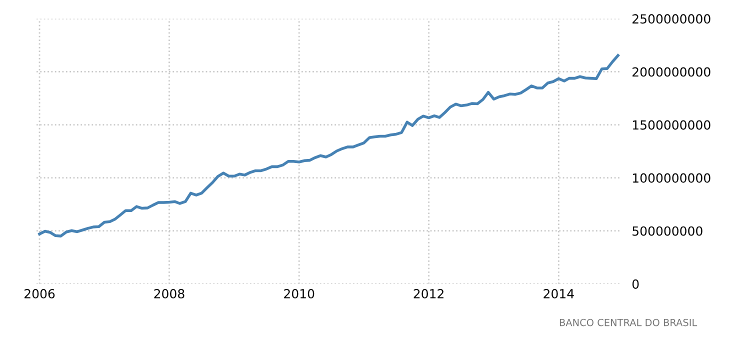 This screenshot has height=340, width=730. Describe the element at coordinates (671, 178) in the screenshot. I see `y-tick-label: 1000000000` at that location.